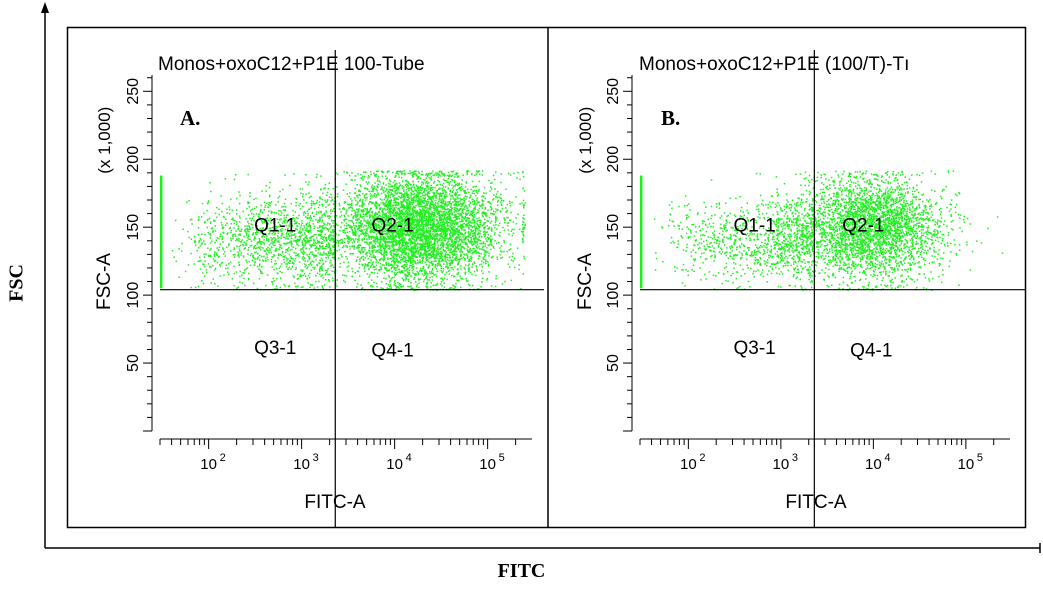 The width and height of the screenshot is (1043, 604). What do you see at coordinates (291, 64) in the screenshot?
I see `panel-title: Monos+oxoC12+P1E 100-Tube` at bounding box center [291, 64].